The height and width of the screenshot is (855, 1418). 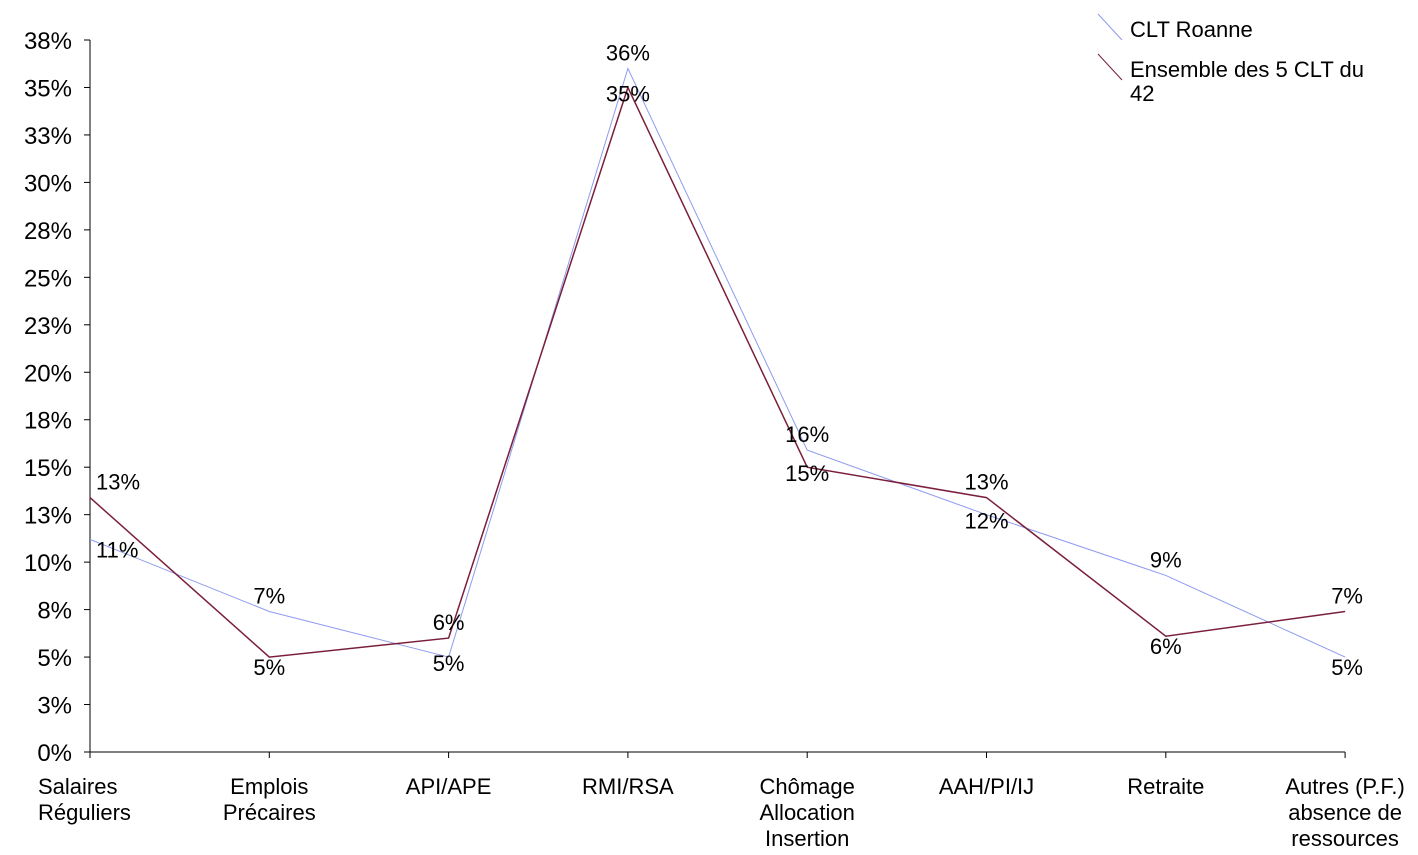 What do you see at coordinates (48, 373) in the screenshot?
I see `y-tick-label: 20%` at bounding box center [48, 373].